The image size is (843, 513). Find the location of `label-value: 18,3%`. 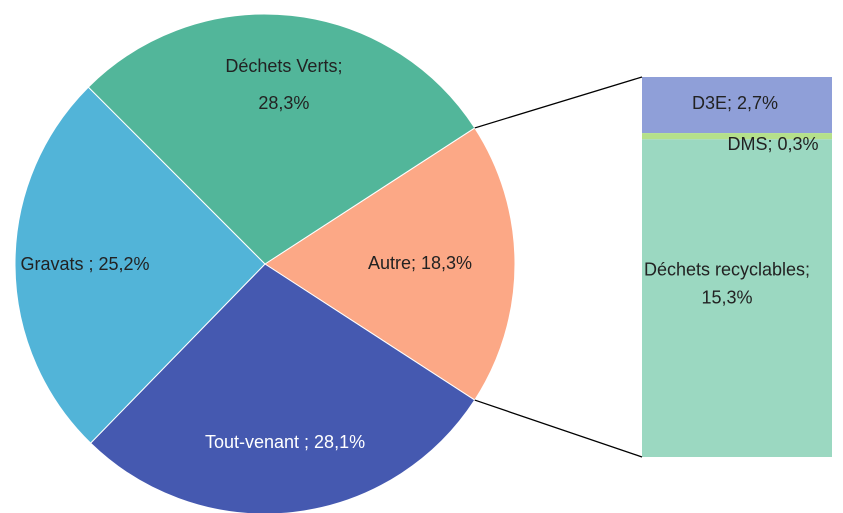

label-value: 18,3% is located at coordinates (446, 263).